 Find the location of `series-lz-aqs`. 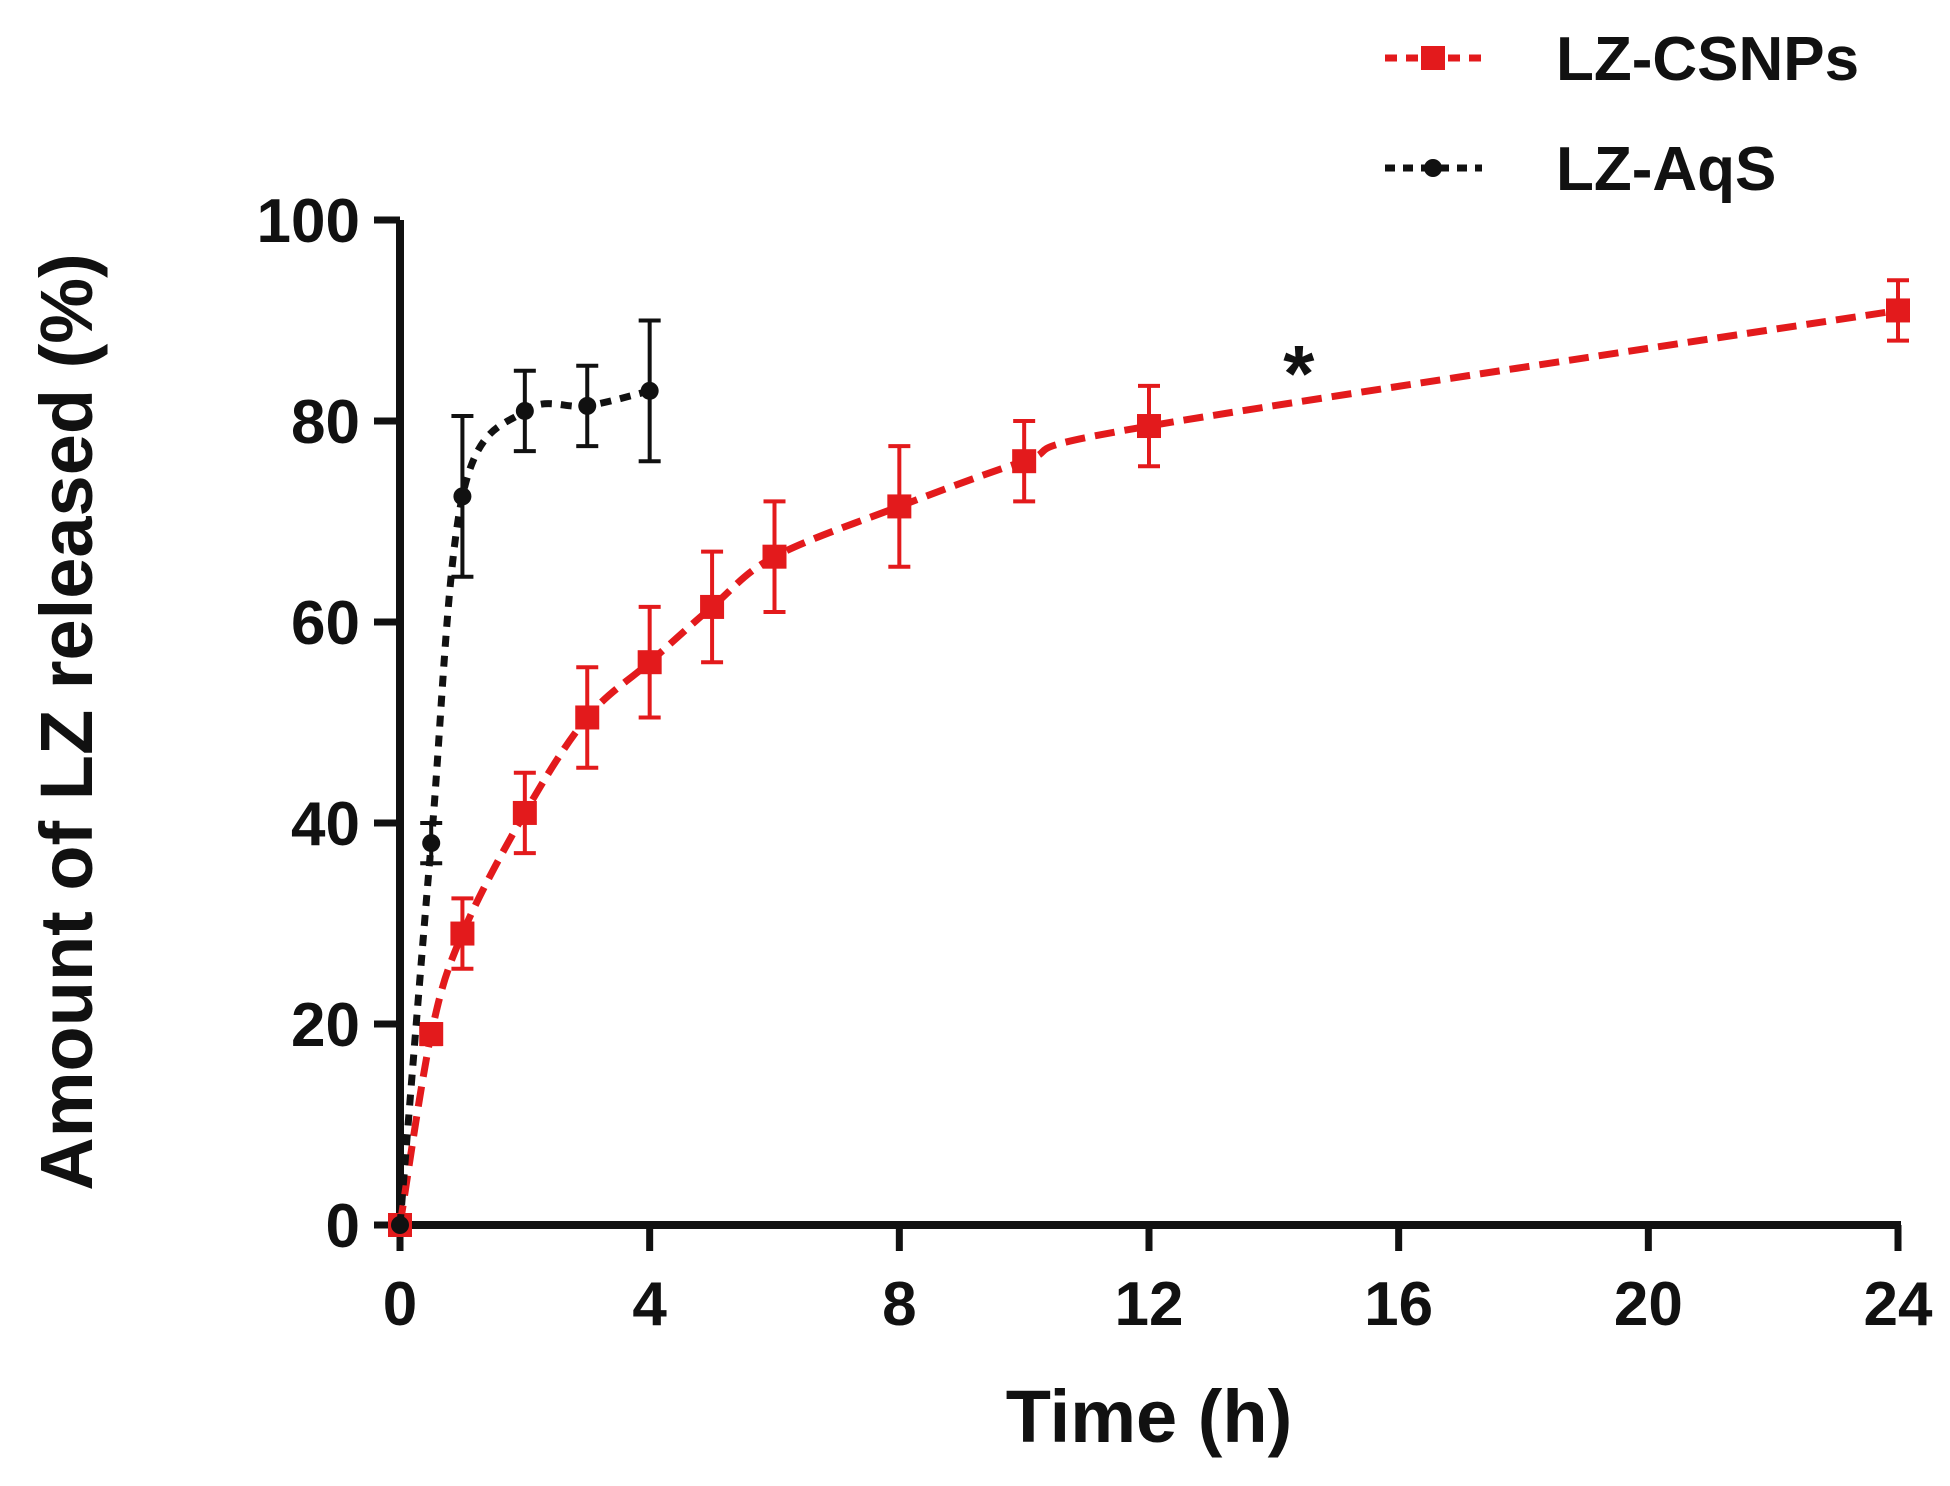

series-lz-aqs is located at coordinates (526, 776).